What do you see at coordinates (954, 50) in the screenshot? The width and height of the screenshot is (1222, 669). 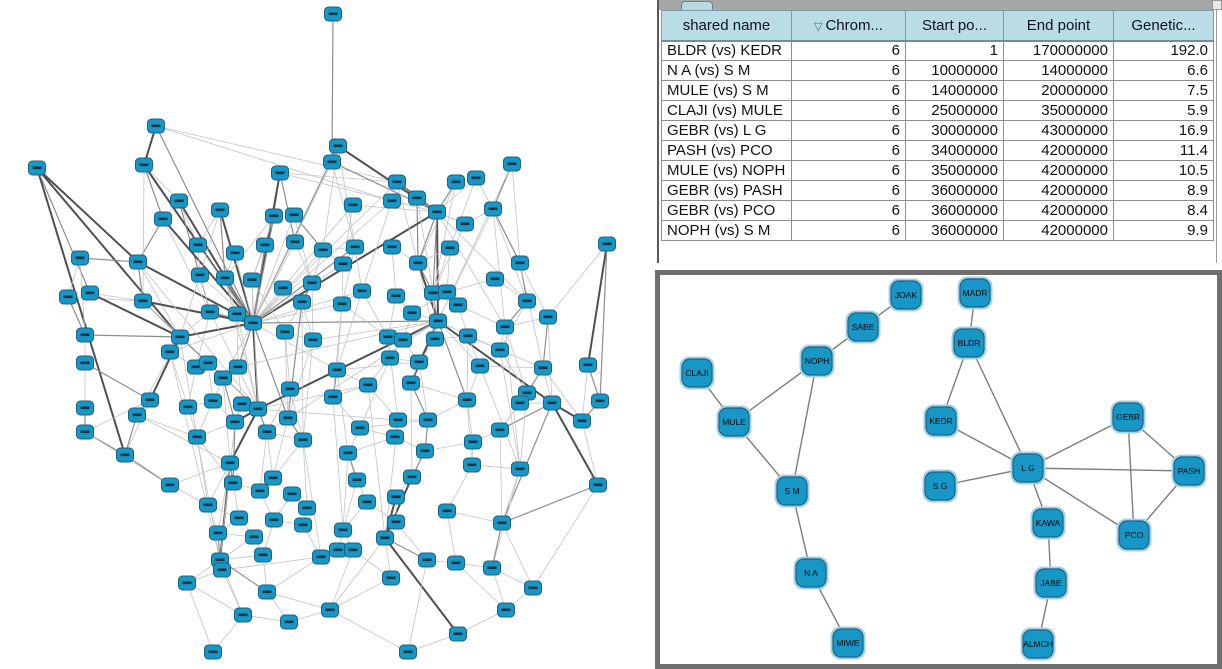 I see `cell-value: 1` at bounding box center [954, 50].